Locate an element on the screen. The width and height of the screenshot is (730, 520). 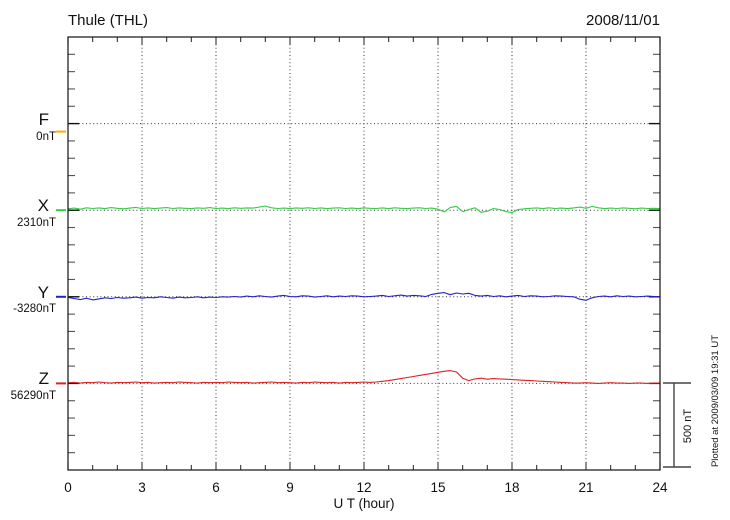
station-title: Thule (THL) is located at coordinates (108, 20).